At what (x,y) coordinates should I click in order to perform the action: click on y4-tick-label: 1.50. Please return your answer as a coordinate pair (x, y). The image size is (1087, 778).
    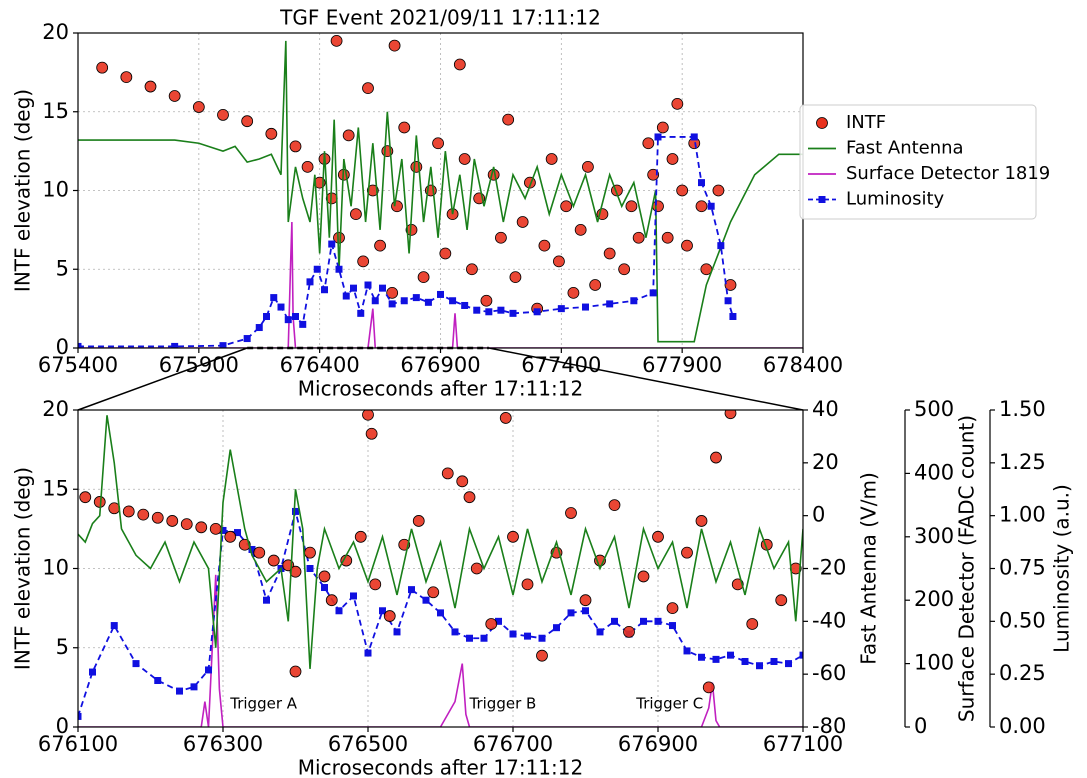
    Looking at the image, I should click on (1022, 409).